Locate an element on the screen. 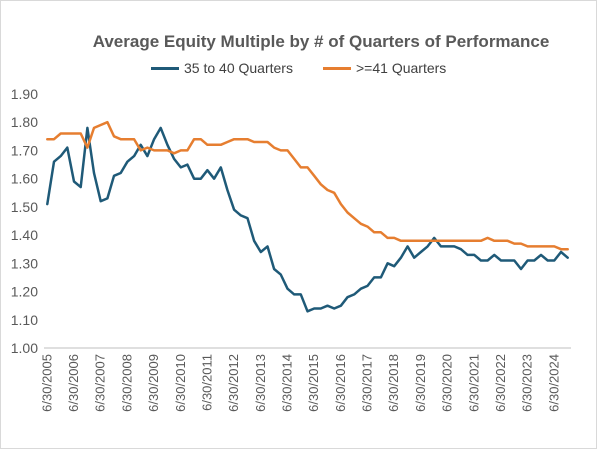 This screenshot has height=450, width=597. legend-item-series-2: >=41 Quarters is located at coordinates (384, 68).